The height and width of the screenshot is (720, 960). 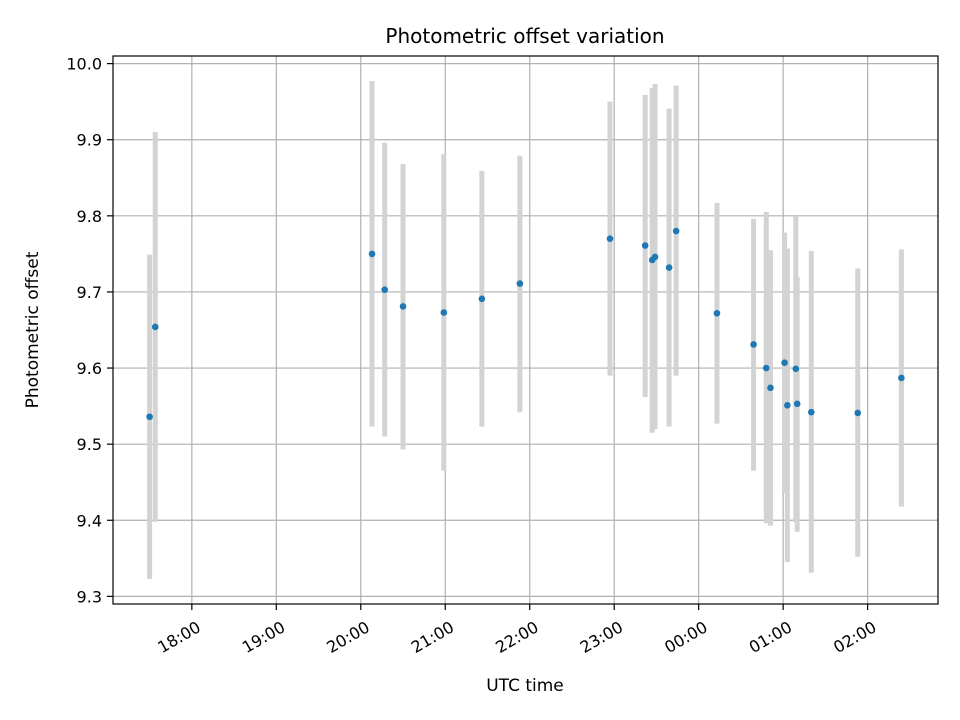 I want to click on y-axis-ticks: 9.3 9.4 9.5 9.6 9.7 9.8 9.9 10.0, so click(x=89, y=330).